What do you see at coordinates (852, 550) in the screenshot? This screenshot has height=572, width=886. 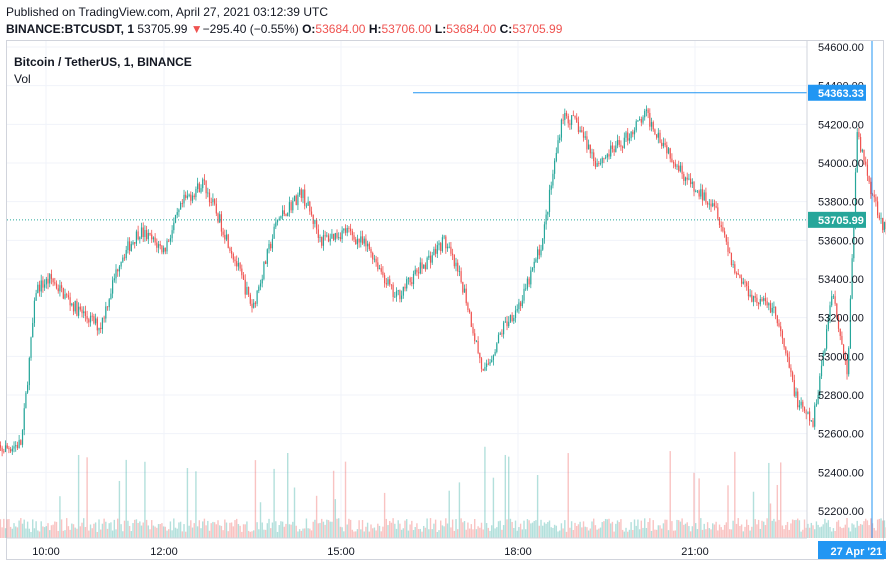 I see `crosshair-time-bg` at bounding box center [852, 550].